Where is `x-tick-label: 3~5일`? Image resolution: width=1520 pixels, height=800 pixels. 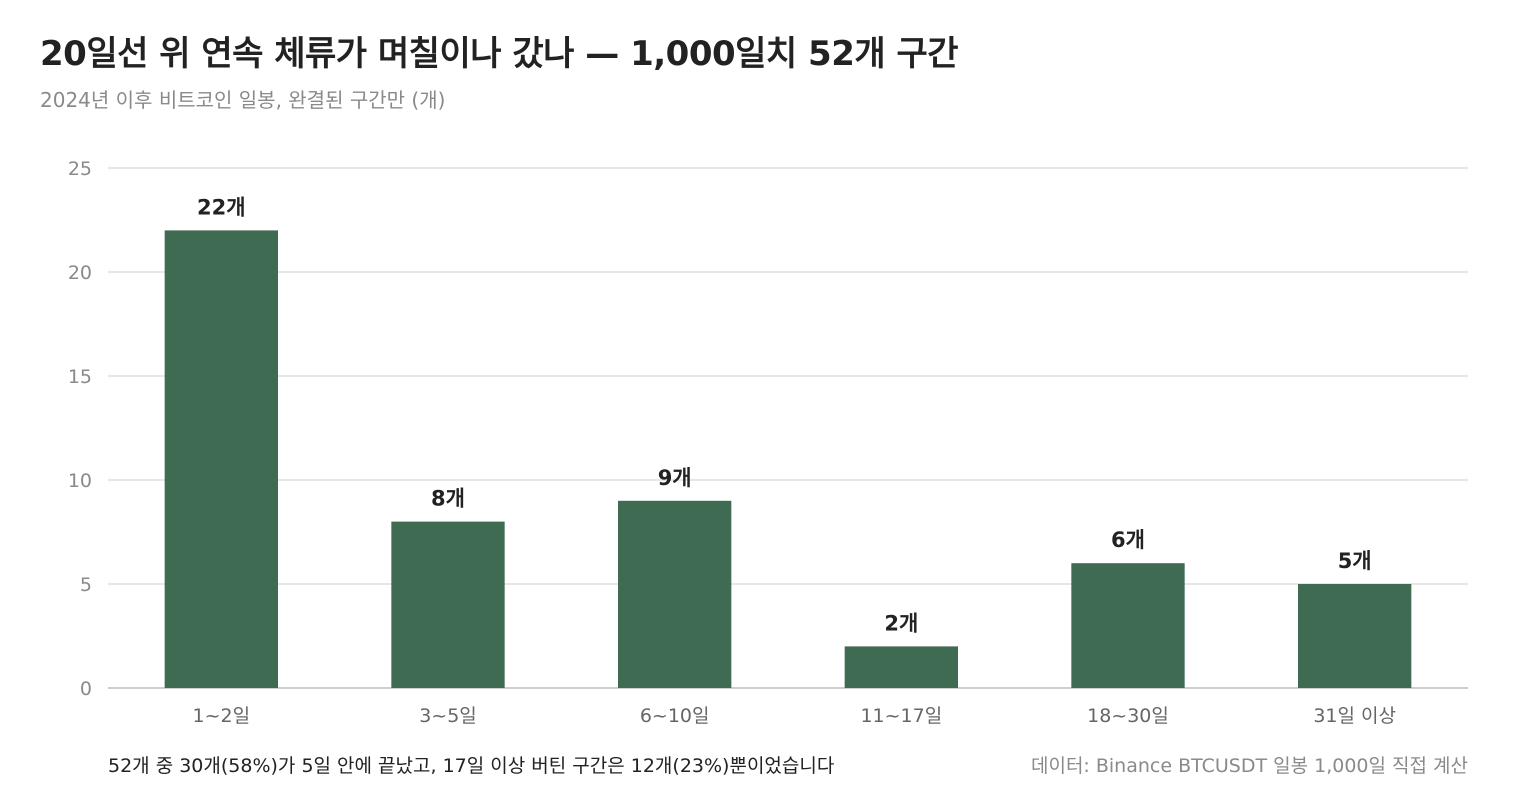
x-tick-label: 3~5일 is located at coordinates (448, 716).